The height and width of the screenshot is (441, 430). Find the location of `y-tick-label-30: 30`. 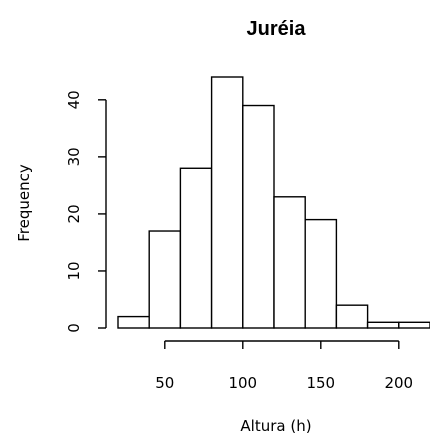

y-tick-label-30: 30 is located at coordinates (74, 156).